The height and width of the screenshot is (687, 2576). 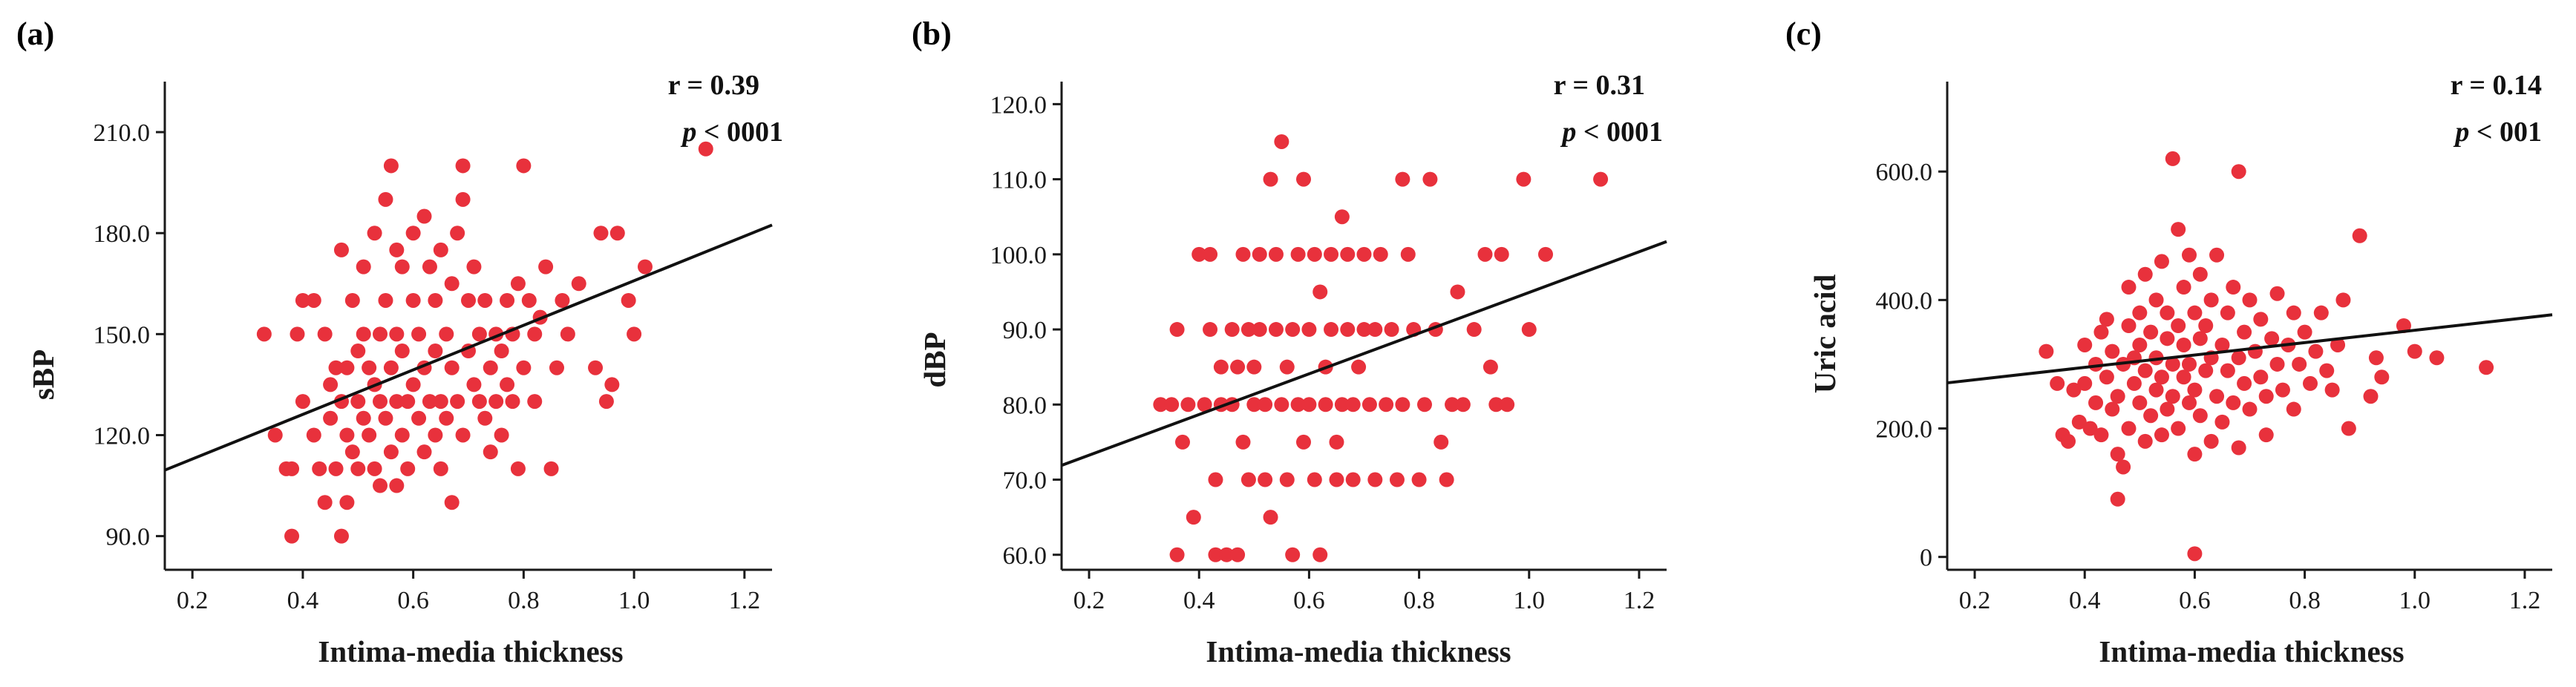 I want to click on y-tick-label: 70.0, so click(x=1025, y=481).